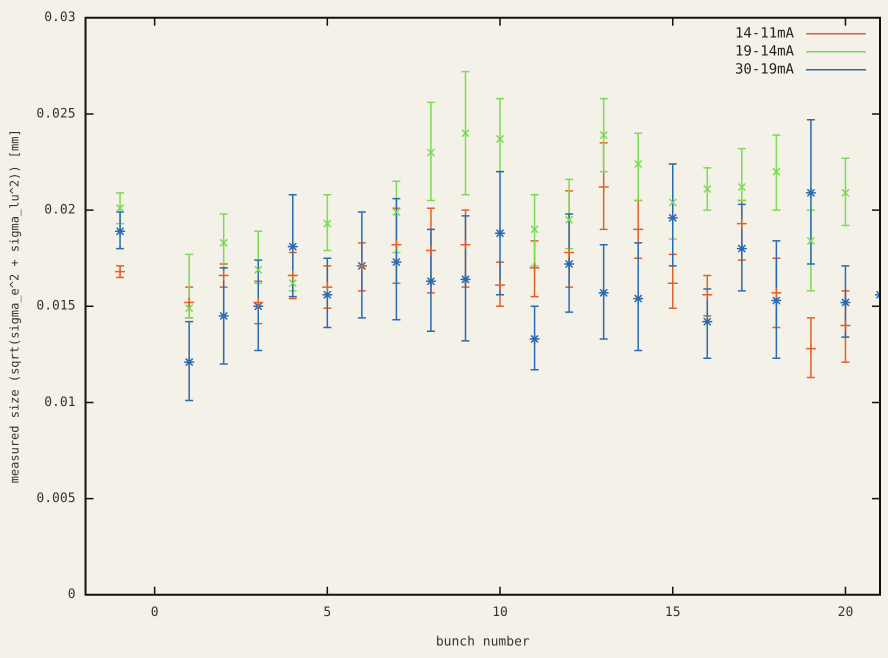  What do you see at coordinates (764, 33) in the screenshot?
I see `legend-label: 14-11mA` at bounding box center [764, 33].